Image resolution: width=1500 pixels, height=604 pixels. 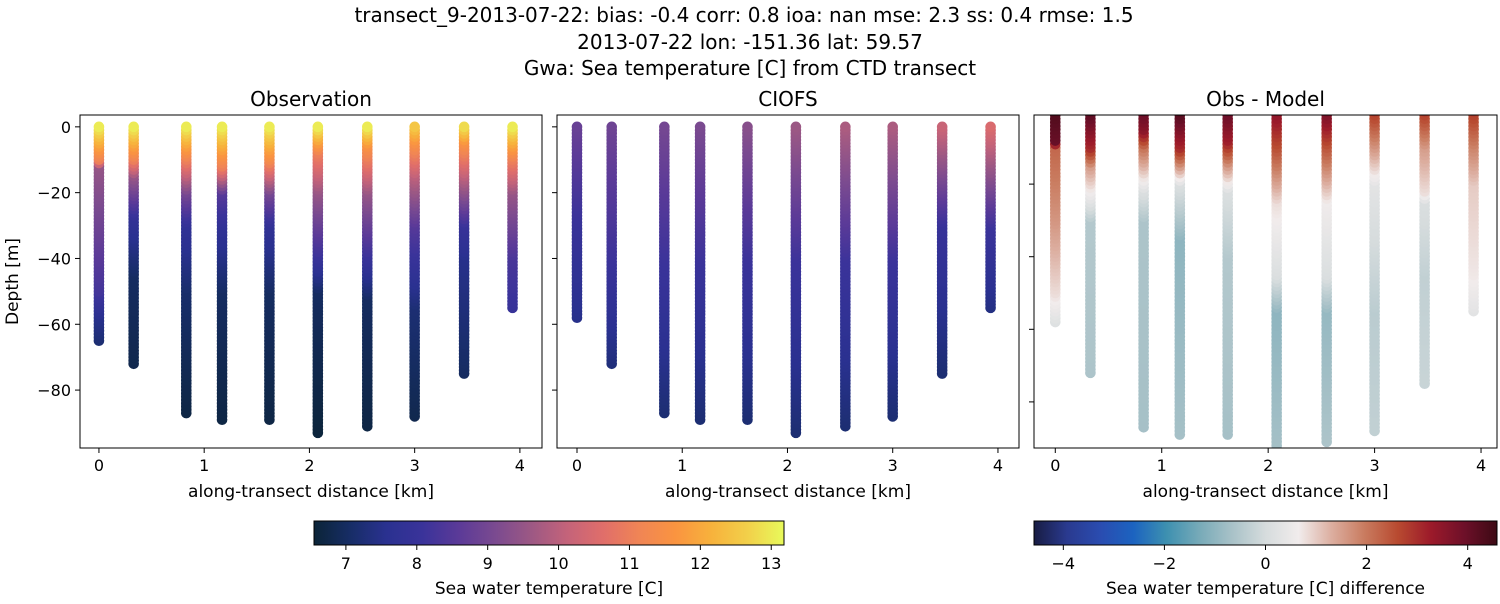 What do you see at coordinates (54, 258) in the screenshot?
I see `y-tick-label: −40` at bounding box center [54, 258].